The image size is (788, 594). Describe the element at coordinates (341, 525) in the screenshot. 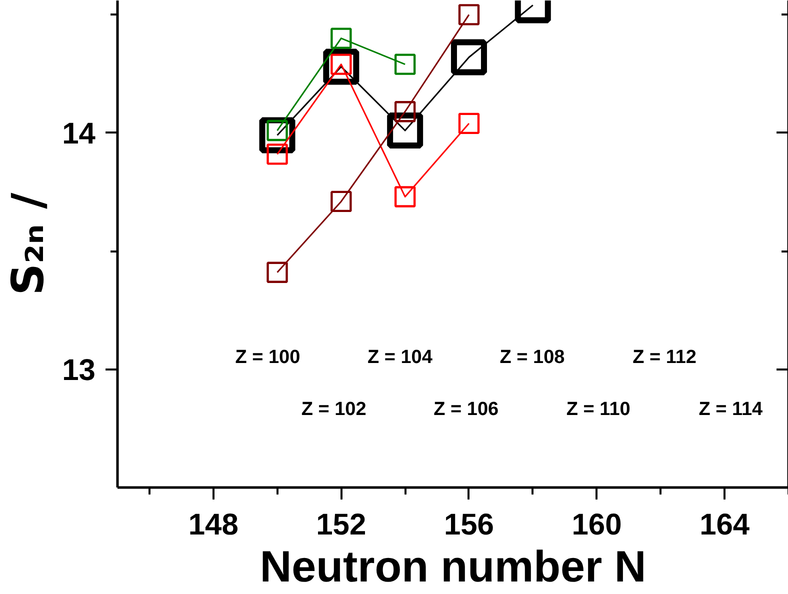

I see `x-tick-label: 152` at that location.